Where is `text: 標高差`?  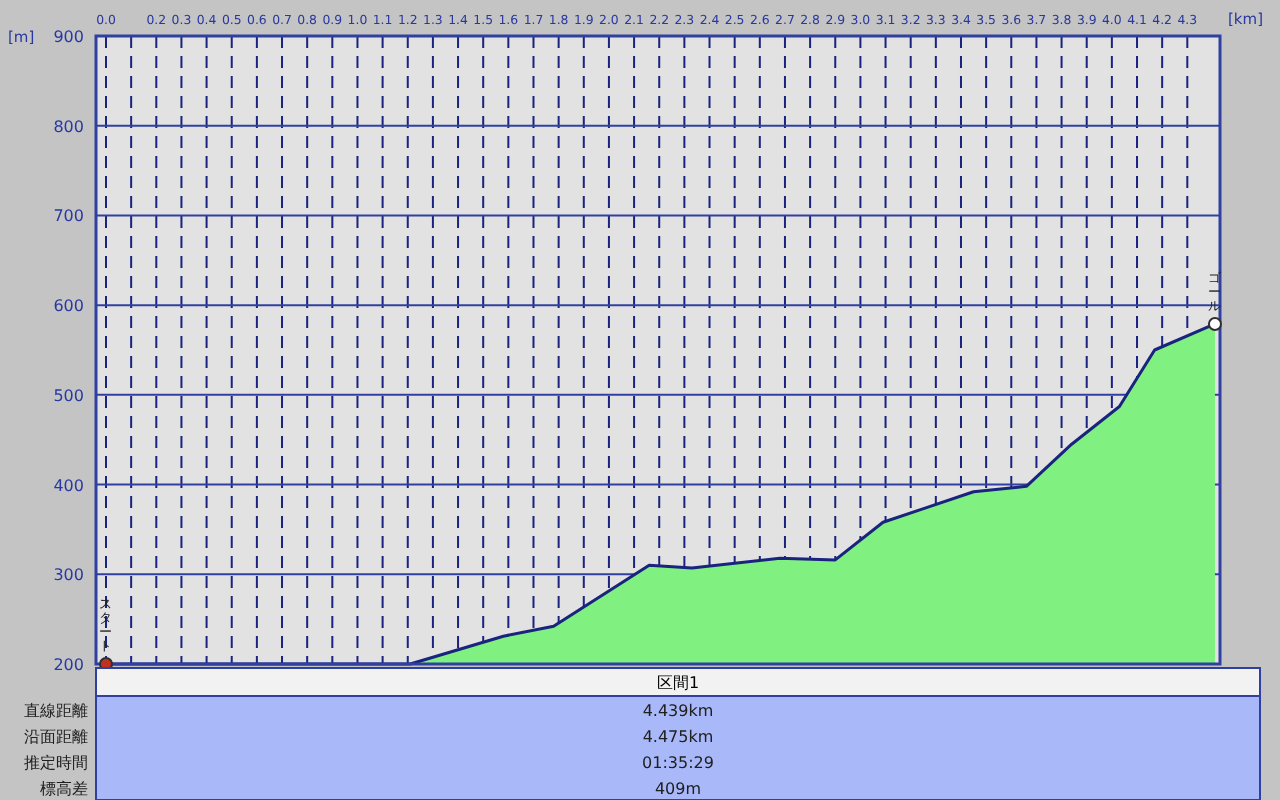
text: 標高差 is located at coordinates (64, 789).